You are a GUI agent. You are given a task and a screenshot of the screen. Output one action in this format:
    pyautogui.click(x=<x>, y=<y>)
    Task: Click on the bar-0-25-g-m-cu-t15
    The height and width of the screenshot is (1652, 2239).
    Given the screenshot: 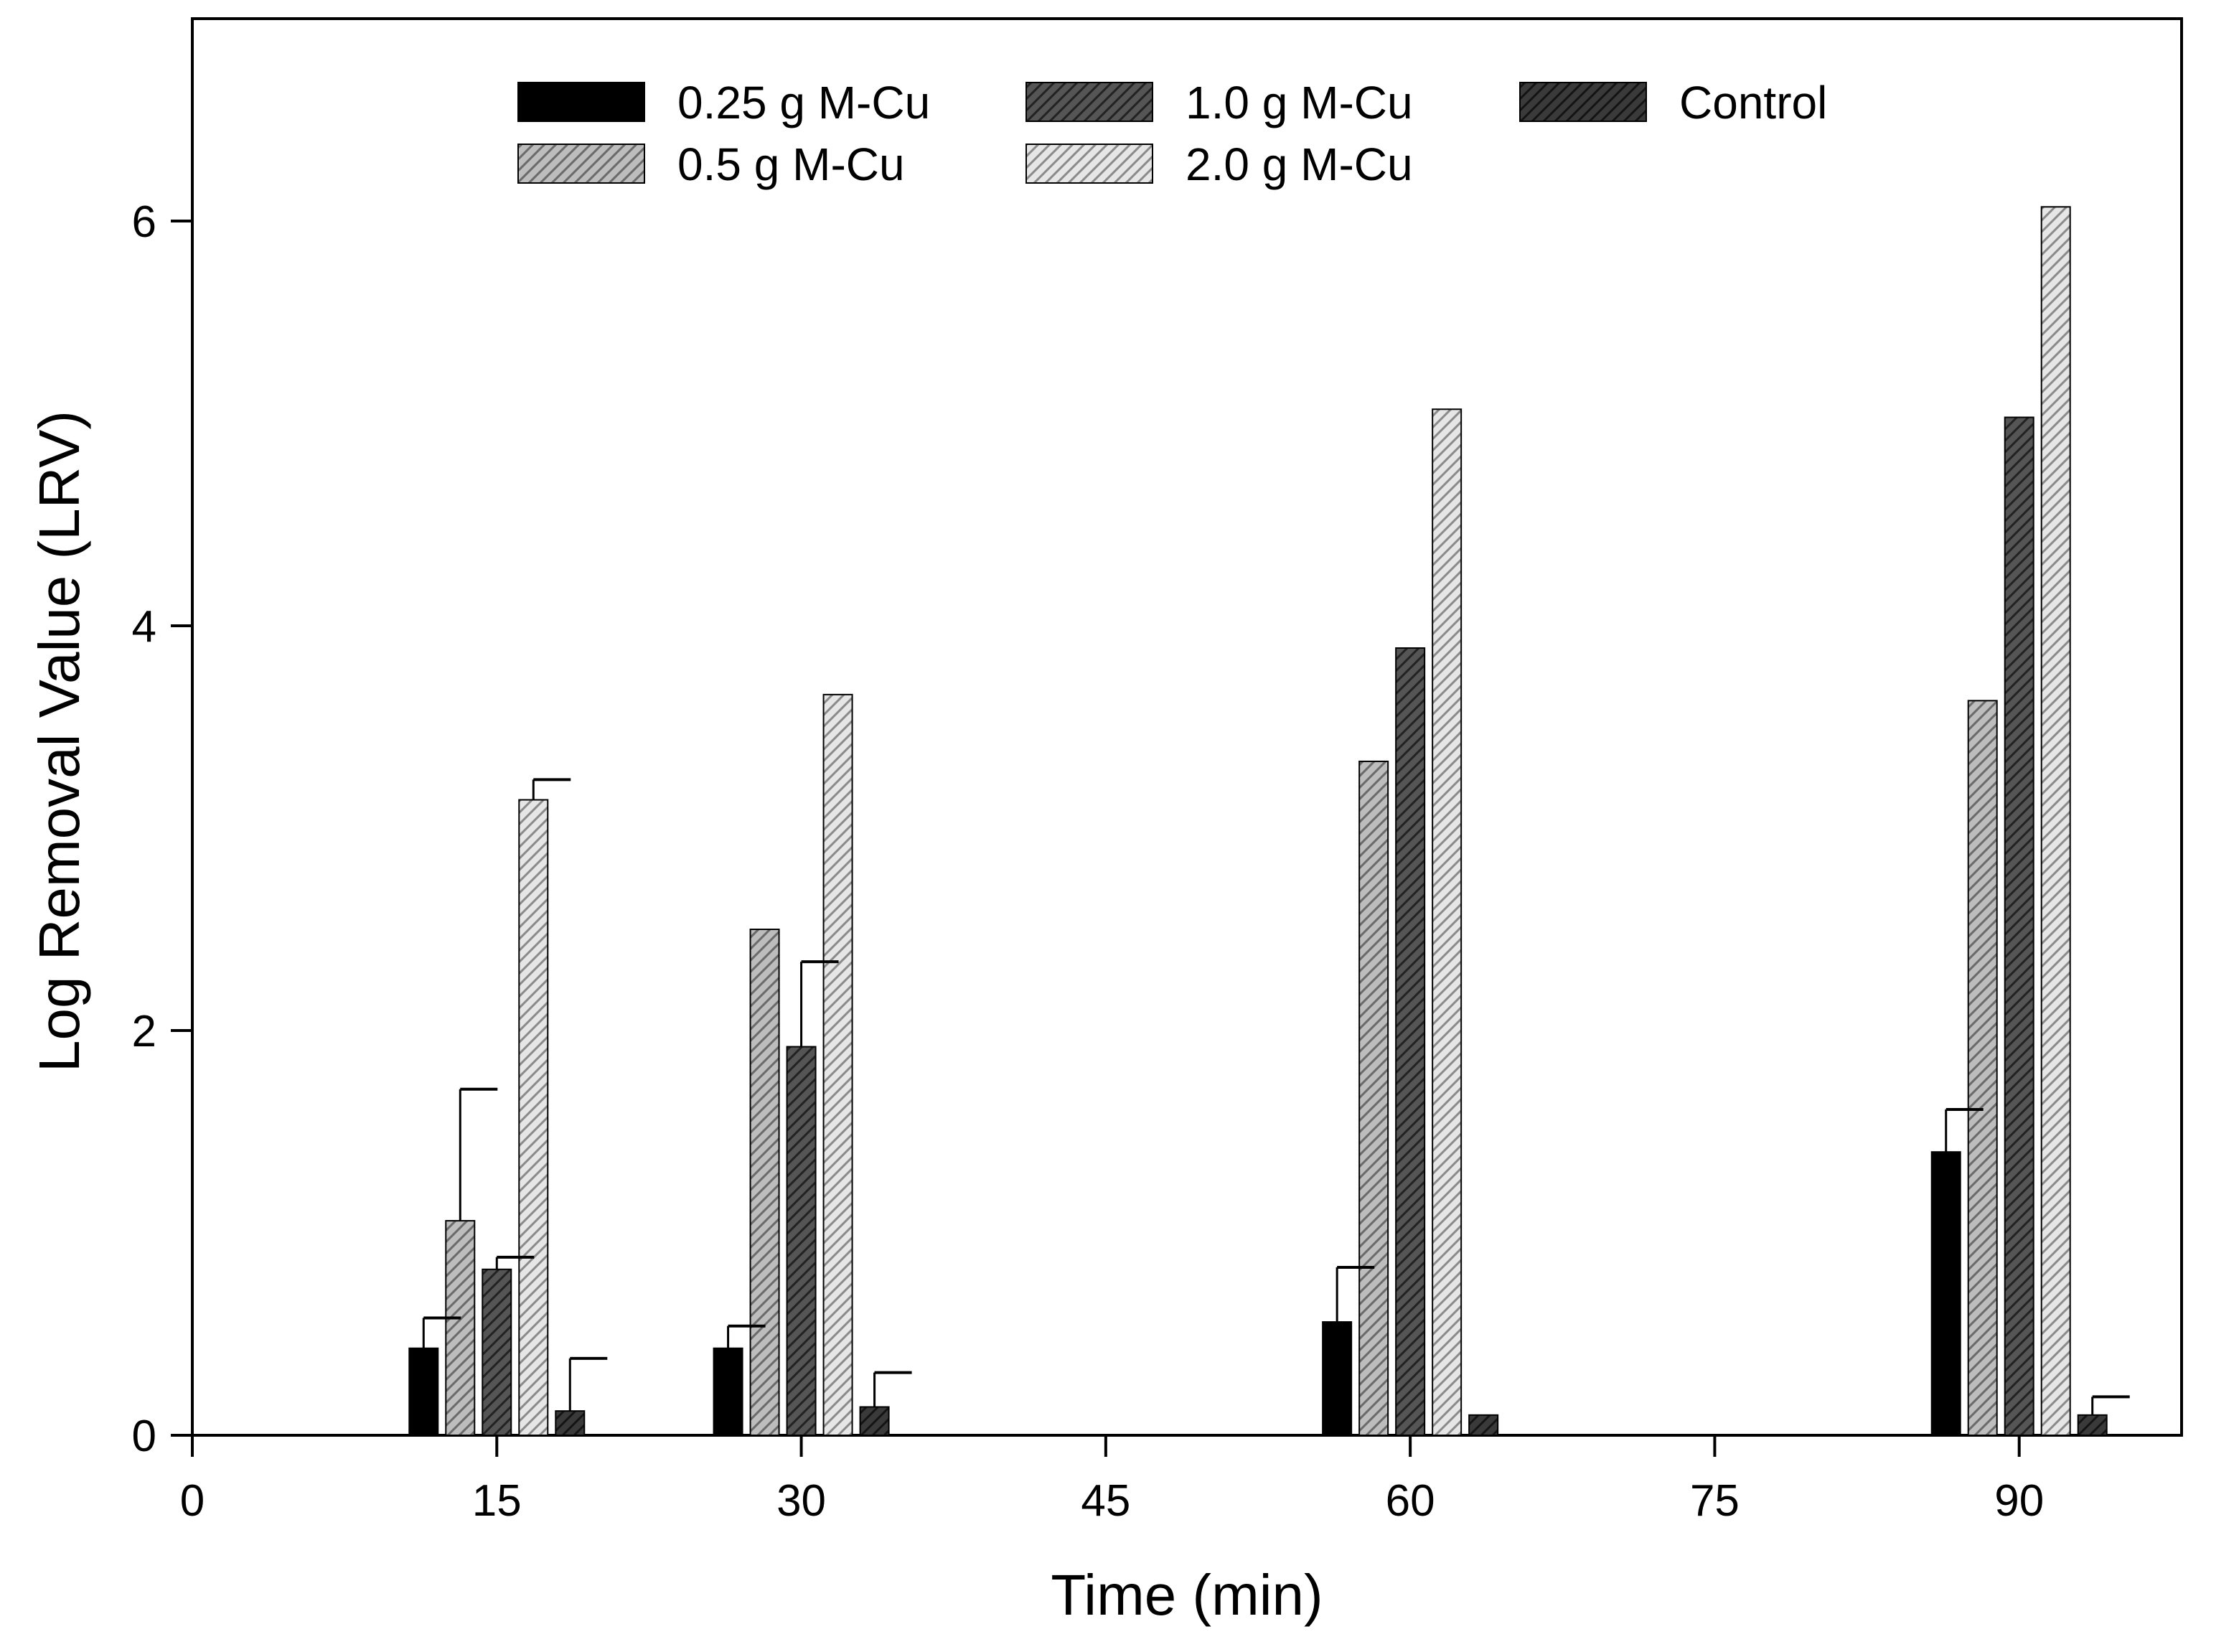 What is the action you would take?
    pyautogui.click(x=423, y=1391)
    